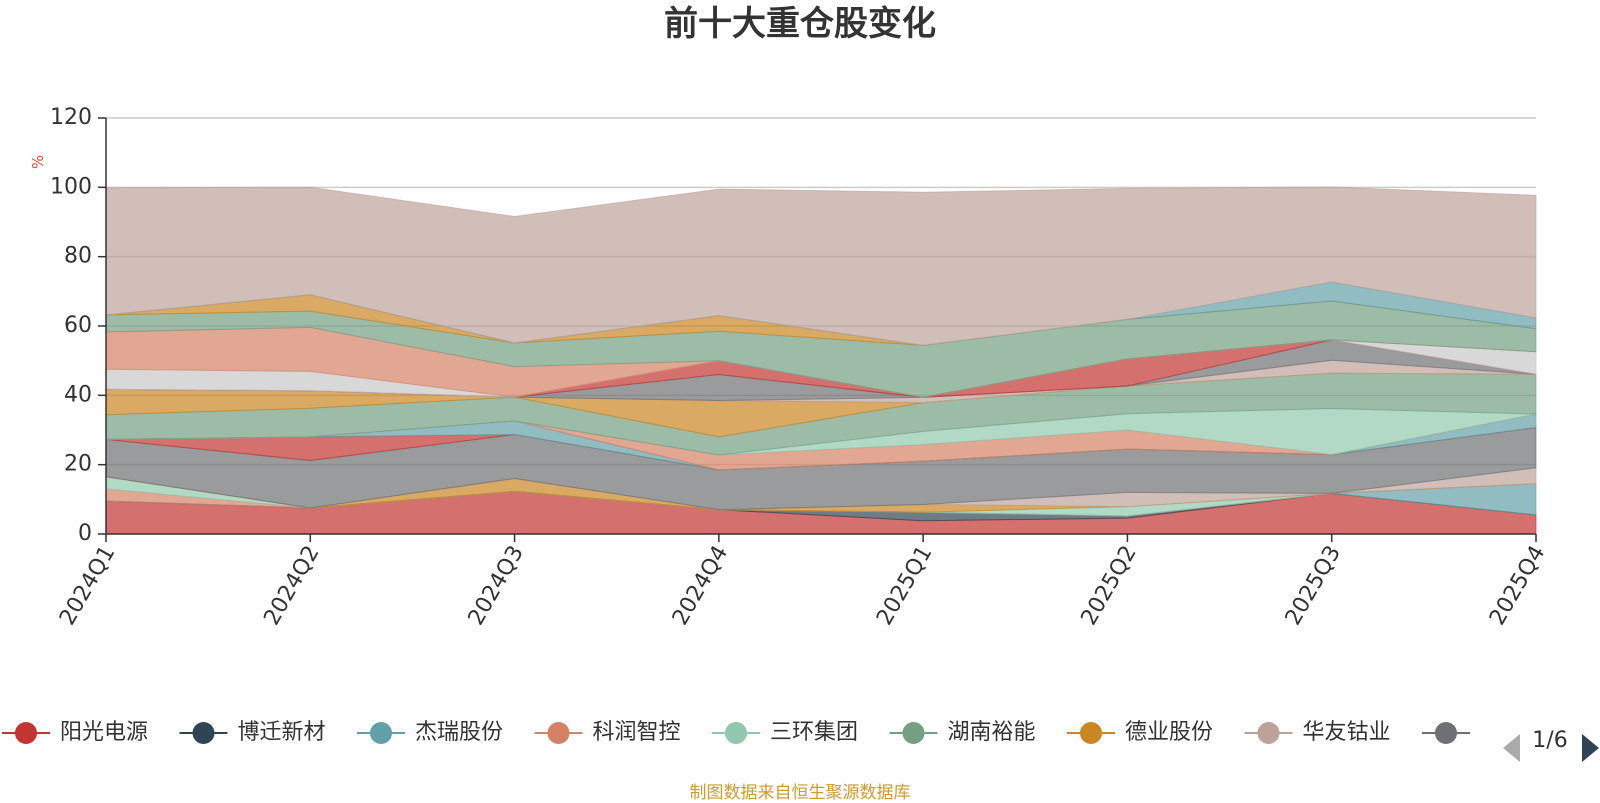  What do you see at coordinates (637, 732) in the screenshot?
I see `legend-label: 科润智控` at bounding box center [637, 732].